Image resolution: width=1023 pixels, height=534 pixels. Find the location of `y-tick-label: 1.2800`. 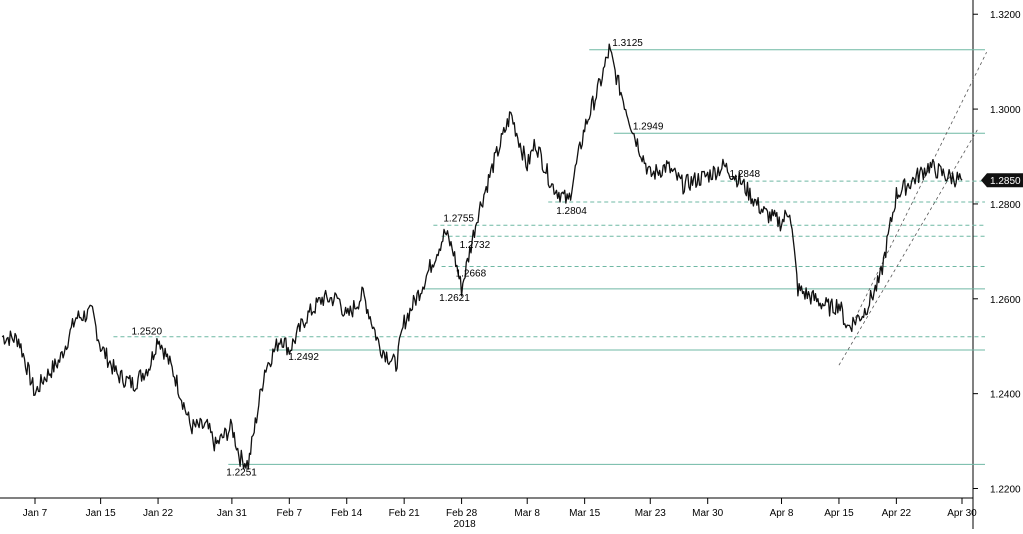

y-tick-label: 1.2800 is located at coordinates (1005, 205).